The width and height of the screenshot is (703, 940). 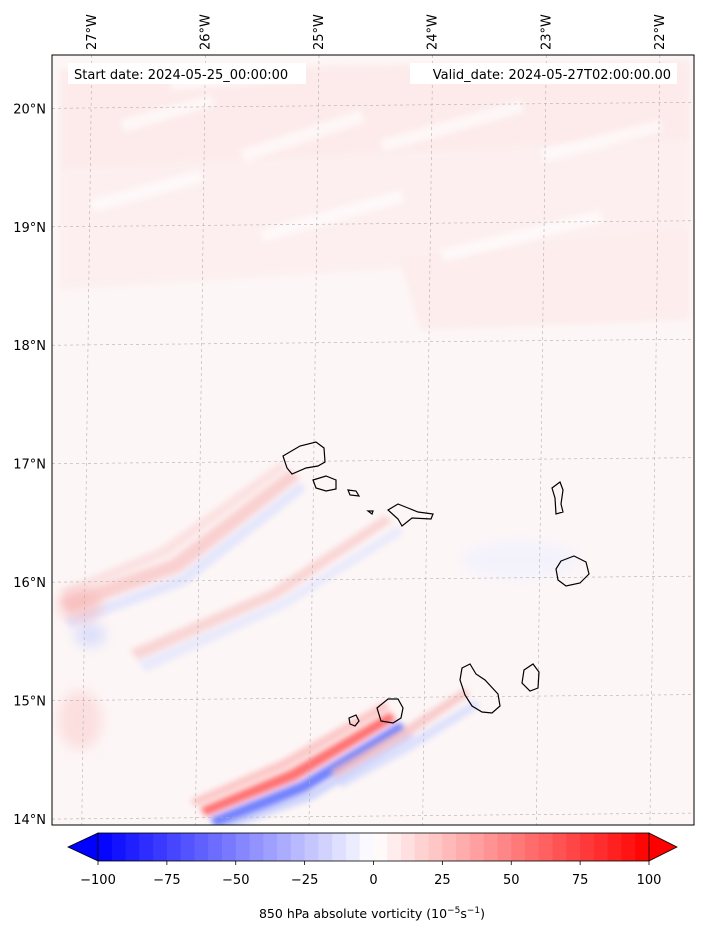 I want to click on valid-date-text: Valid_date: 2024-05-27T02:00:00.00, so click(x=552, y=75).